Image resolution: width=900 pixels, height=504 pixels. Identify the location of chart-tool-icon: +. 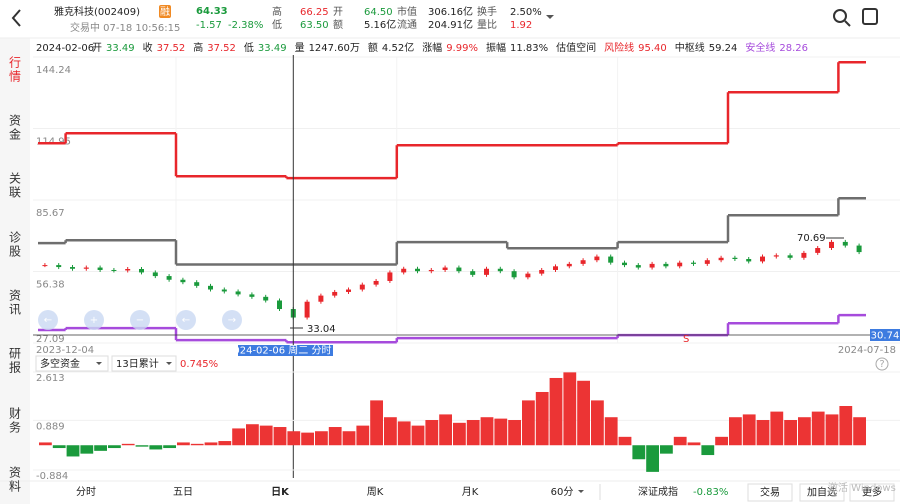
(94, 320).